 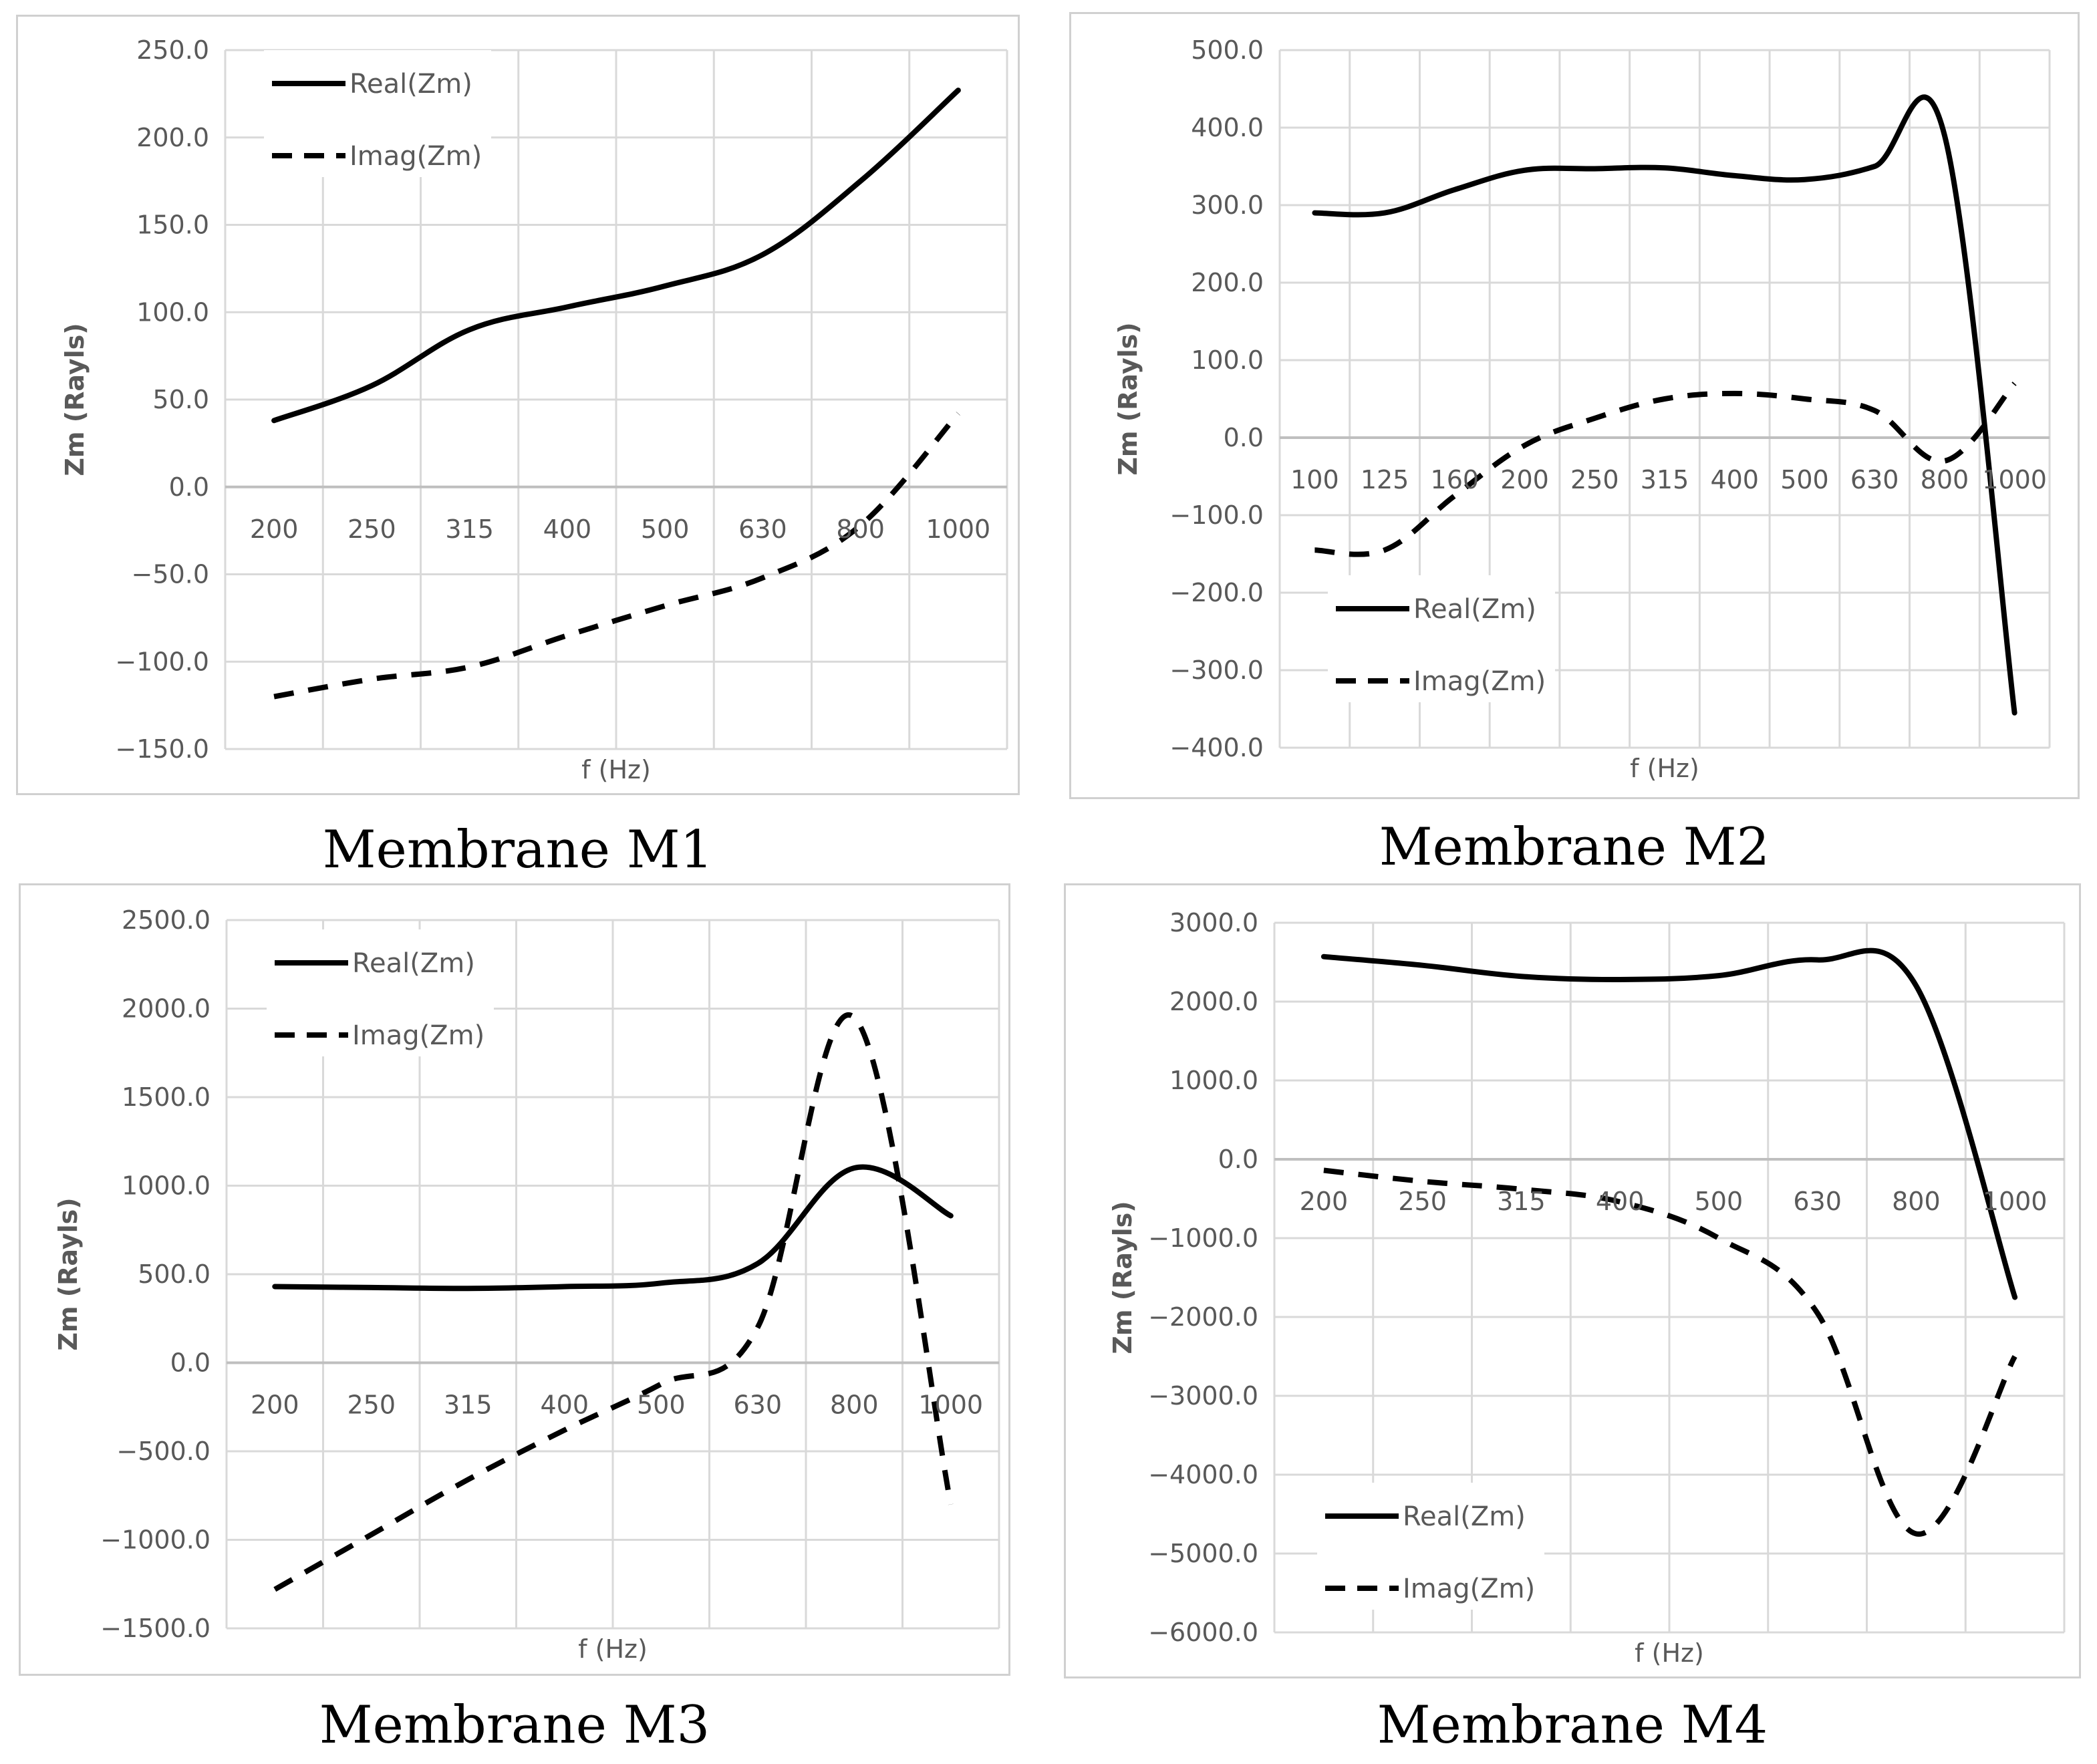 What do you see at coordinates (172, 225) in the screenshot?
I see `y-tick-label: 150.0` at bounding box center [172, 225].